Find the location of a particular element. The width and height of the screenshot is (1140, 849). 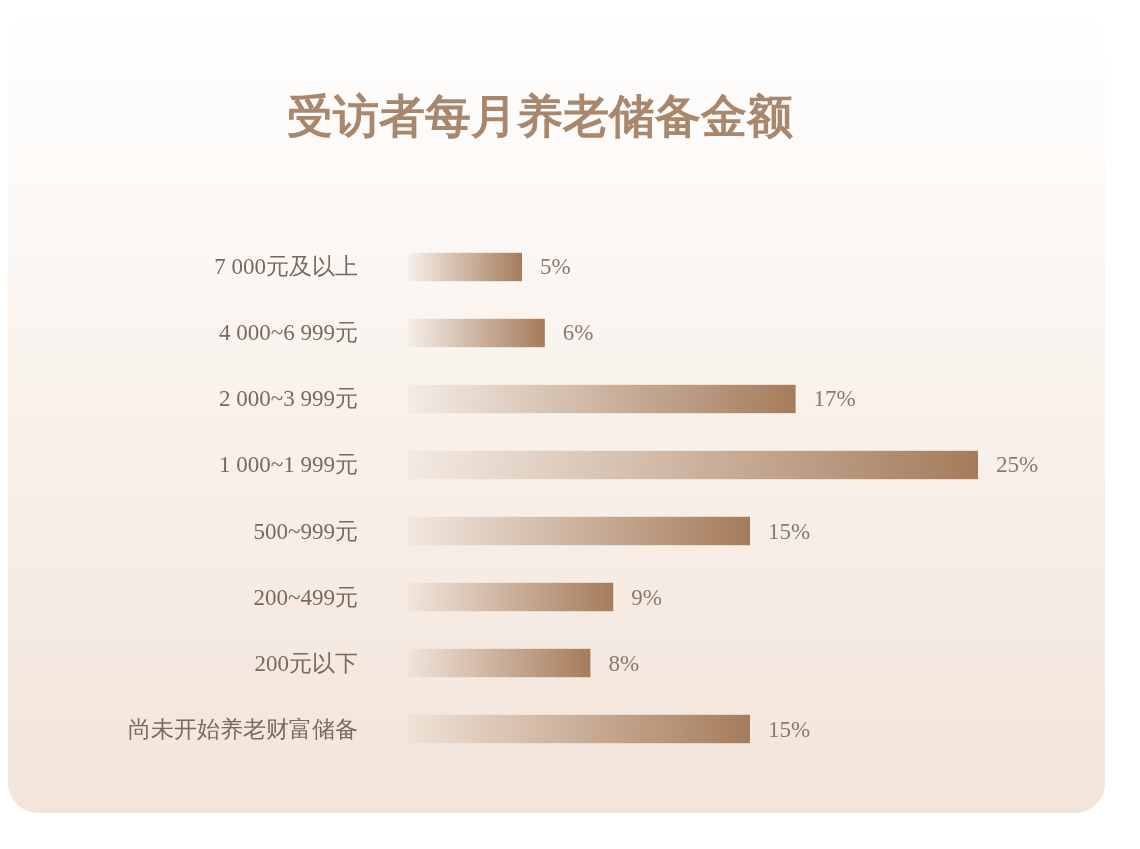

chart-title: 受访者每月养老储备金额 is located at coordinates (540, 116).